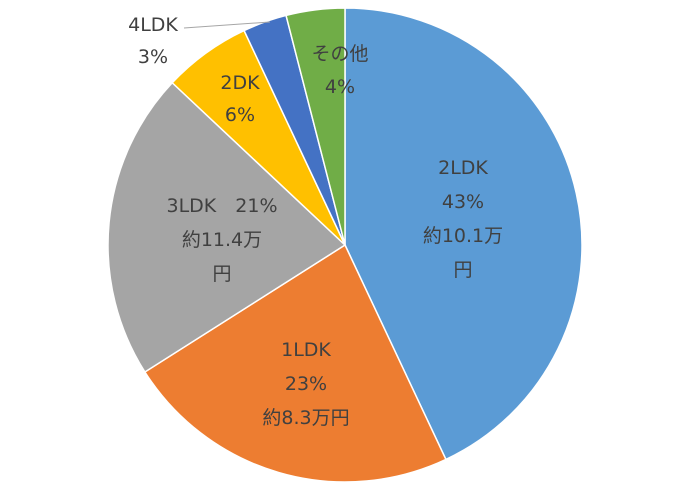  What do you see at coordinates (315, 126) in the screenshot?
I see `pie-slice-その他` at bounding box center [315, 126].